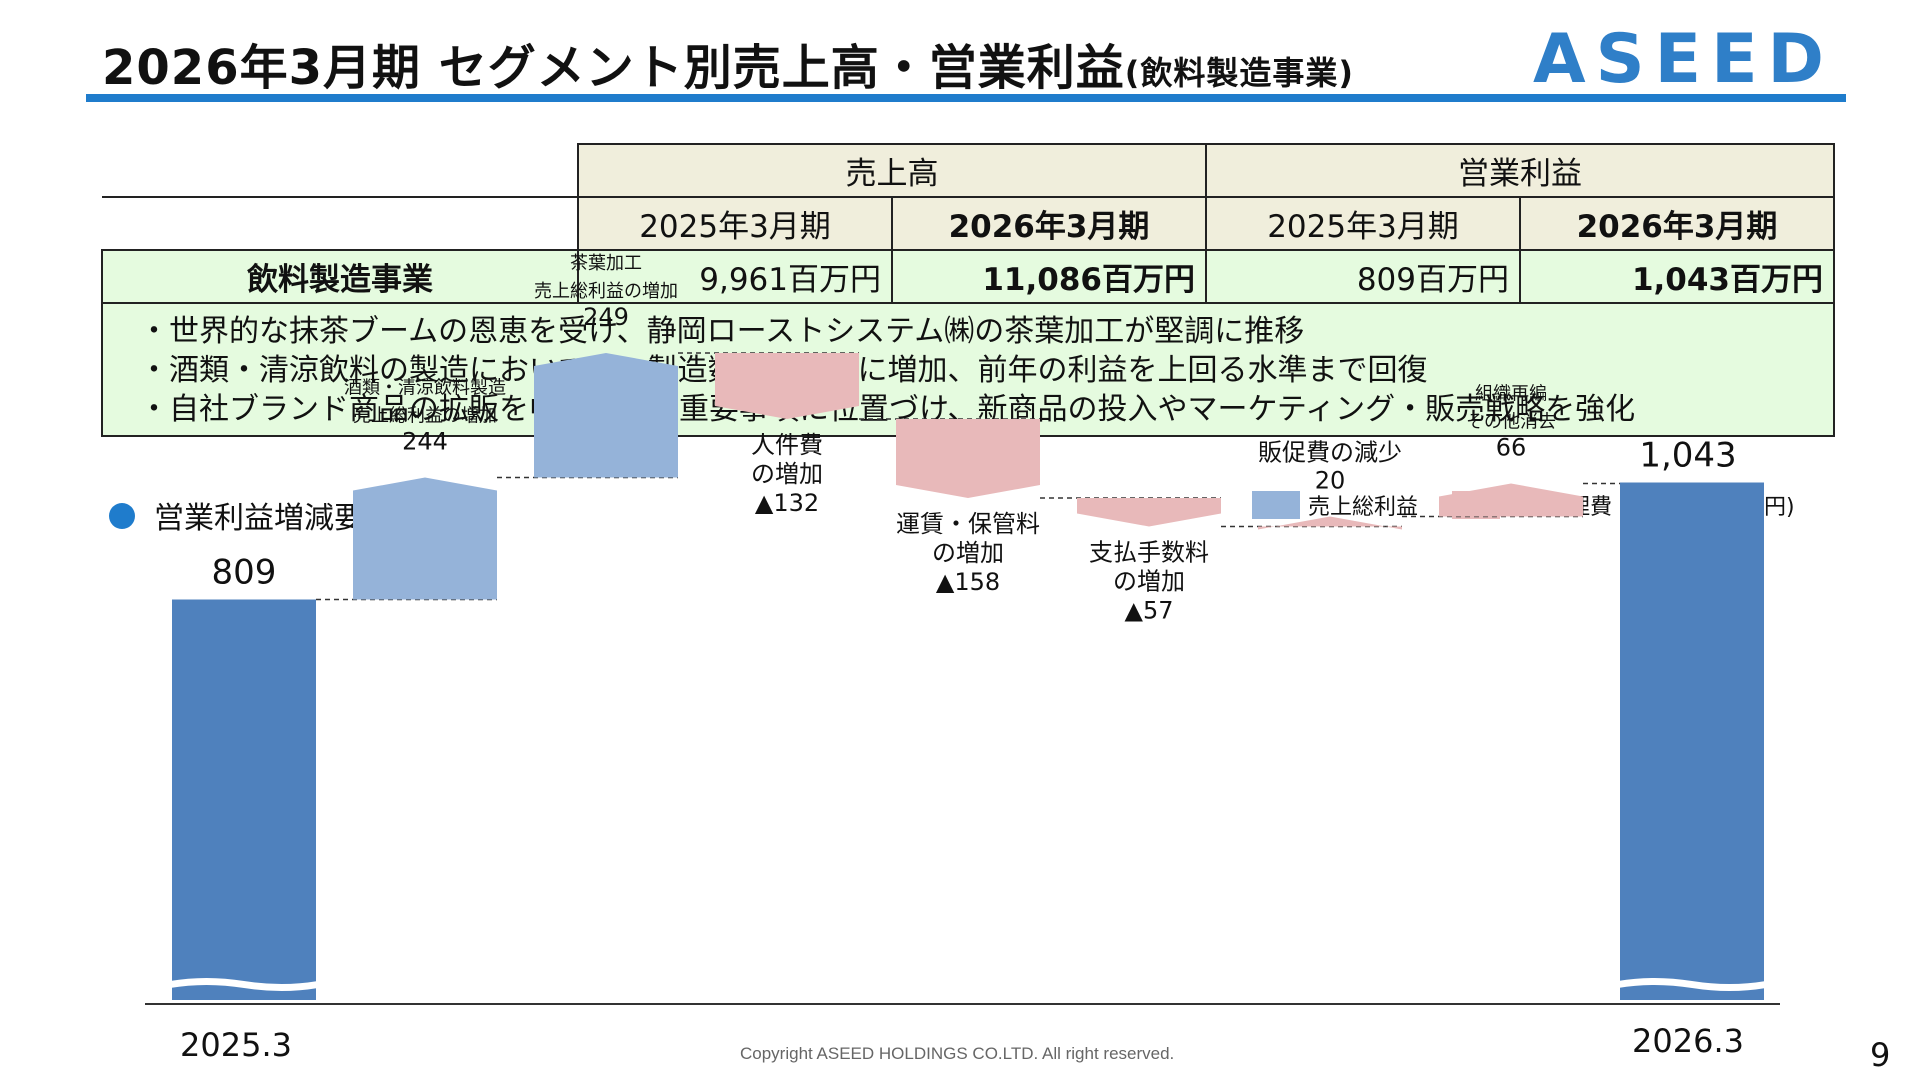 Image resolution: width=1920 pixels, height=1080 pixels. I want to click on bar-category-label: 人件費, so click(787, 445).